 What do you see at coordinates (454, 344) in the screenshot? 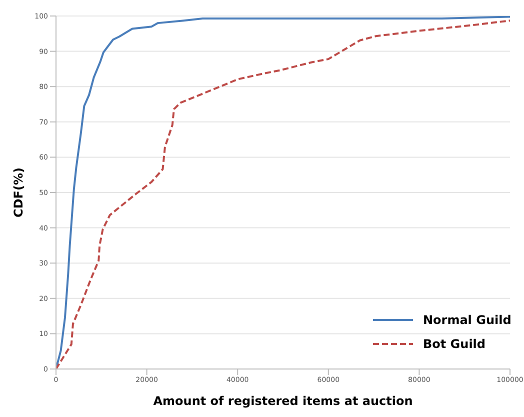
I see `legend-label: Bot Guild` at bounding box center [454, 344].